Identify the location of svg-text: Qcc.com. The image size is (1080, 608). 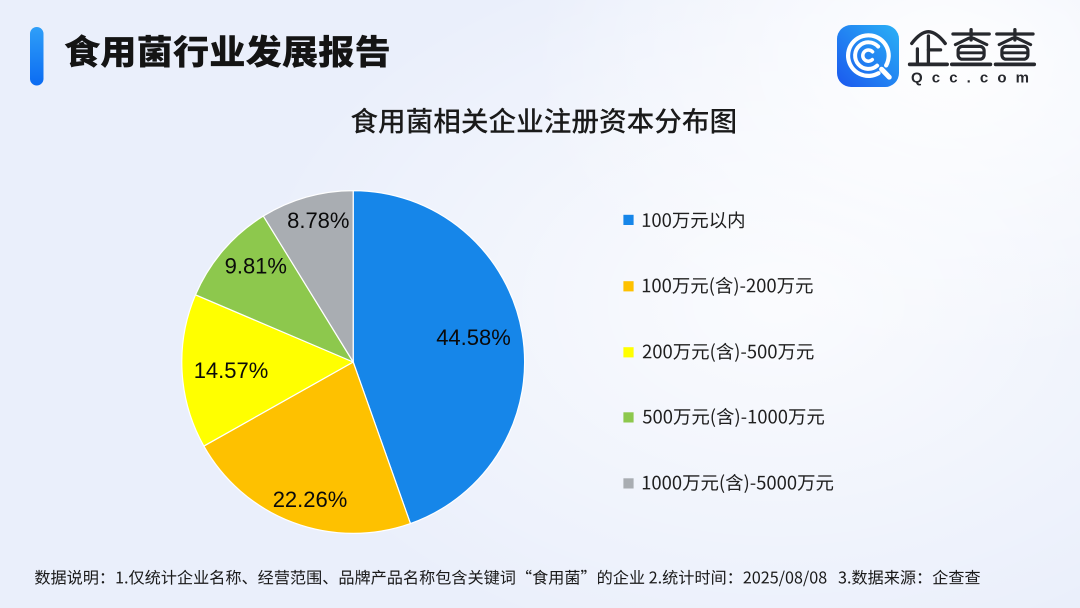
(974, 78).